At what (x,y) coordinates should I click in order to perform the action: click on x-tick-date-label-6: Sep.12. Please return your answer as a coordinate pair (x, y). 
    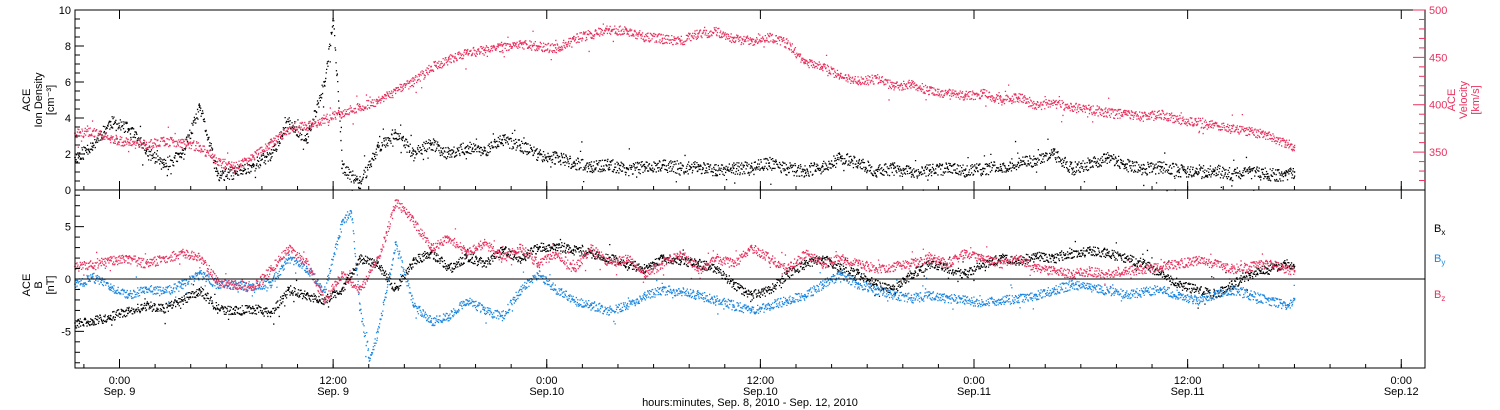
    Looking at the image, I should click on (1401, 392).